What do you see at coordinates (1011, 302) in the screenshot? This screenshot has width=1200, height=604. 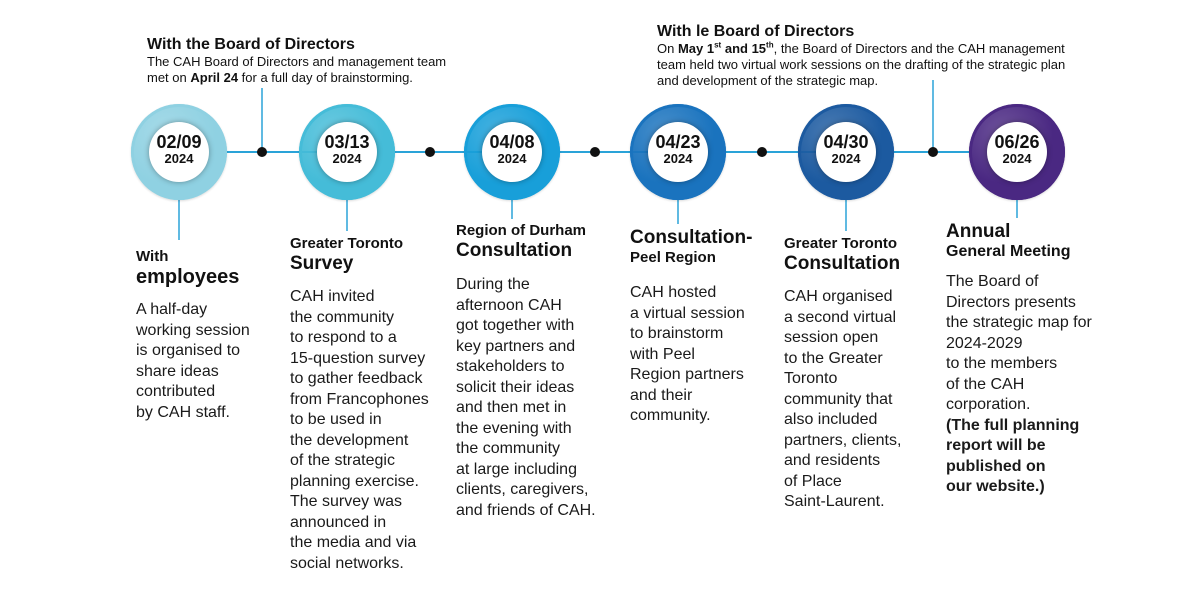 I see `description-line: Directors presents` at bounding box center [1011, 302].